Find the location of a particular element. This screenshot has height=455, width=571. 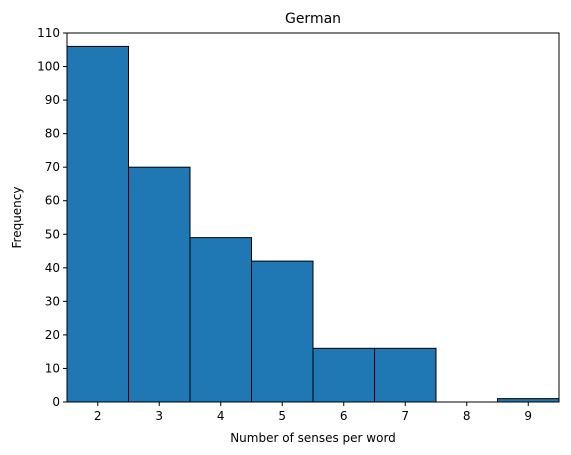

y-tick-label: 100 is located at coordinates (48, 67).